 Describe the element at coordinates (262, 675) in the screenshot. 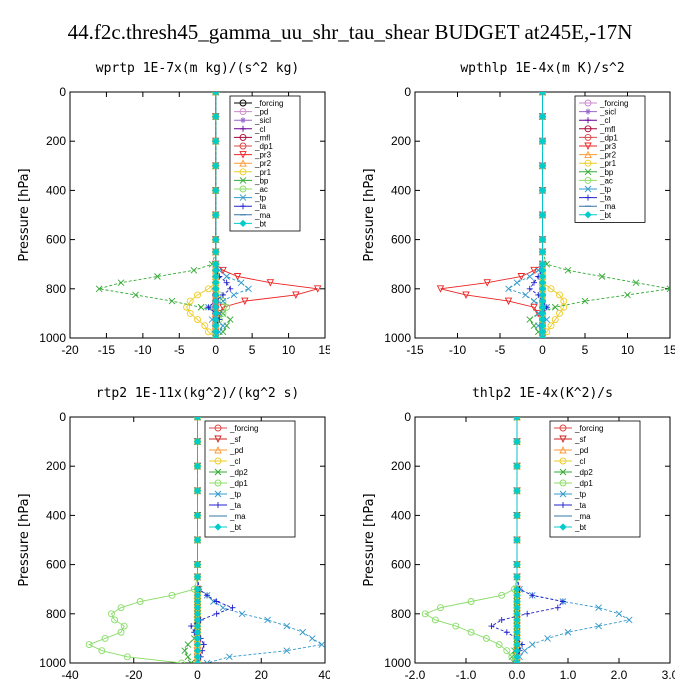

I see `x-tick-label: 20` at that location.